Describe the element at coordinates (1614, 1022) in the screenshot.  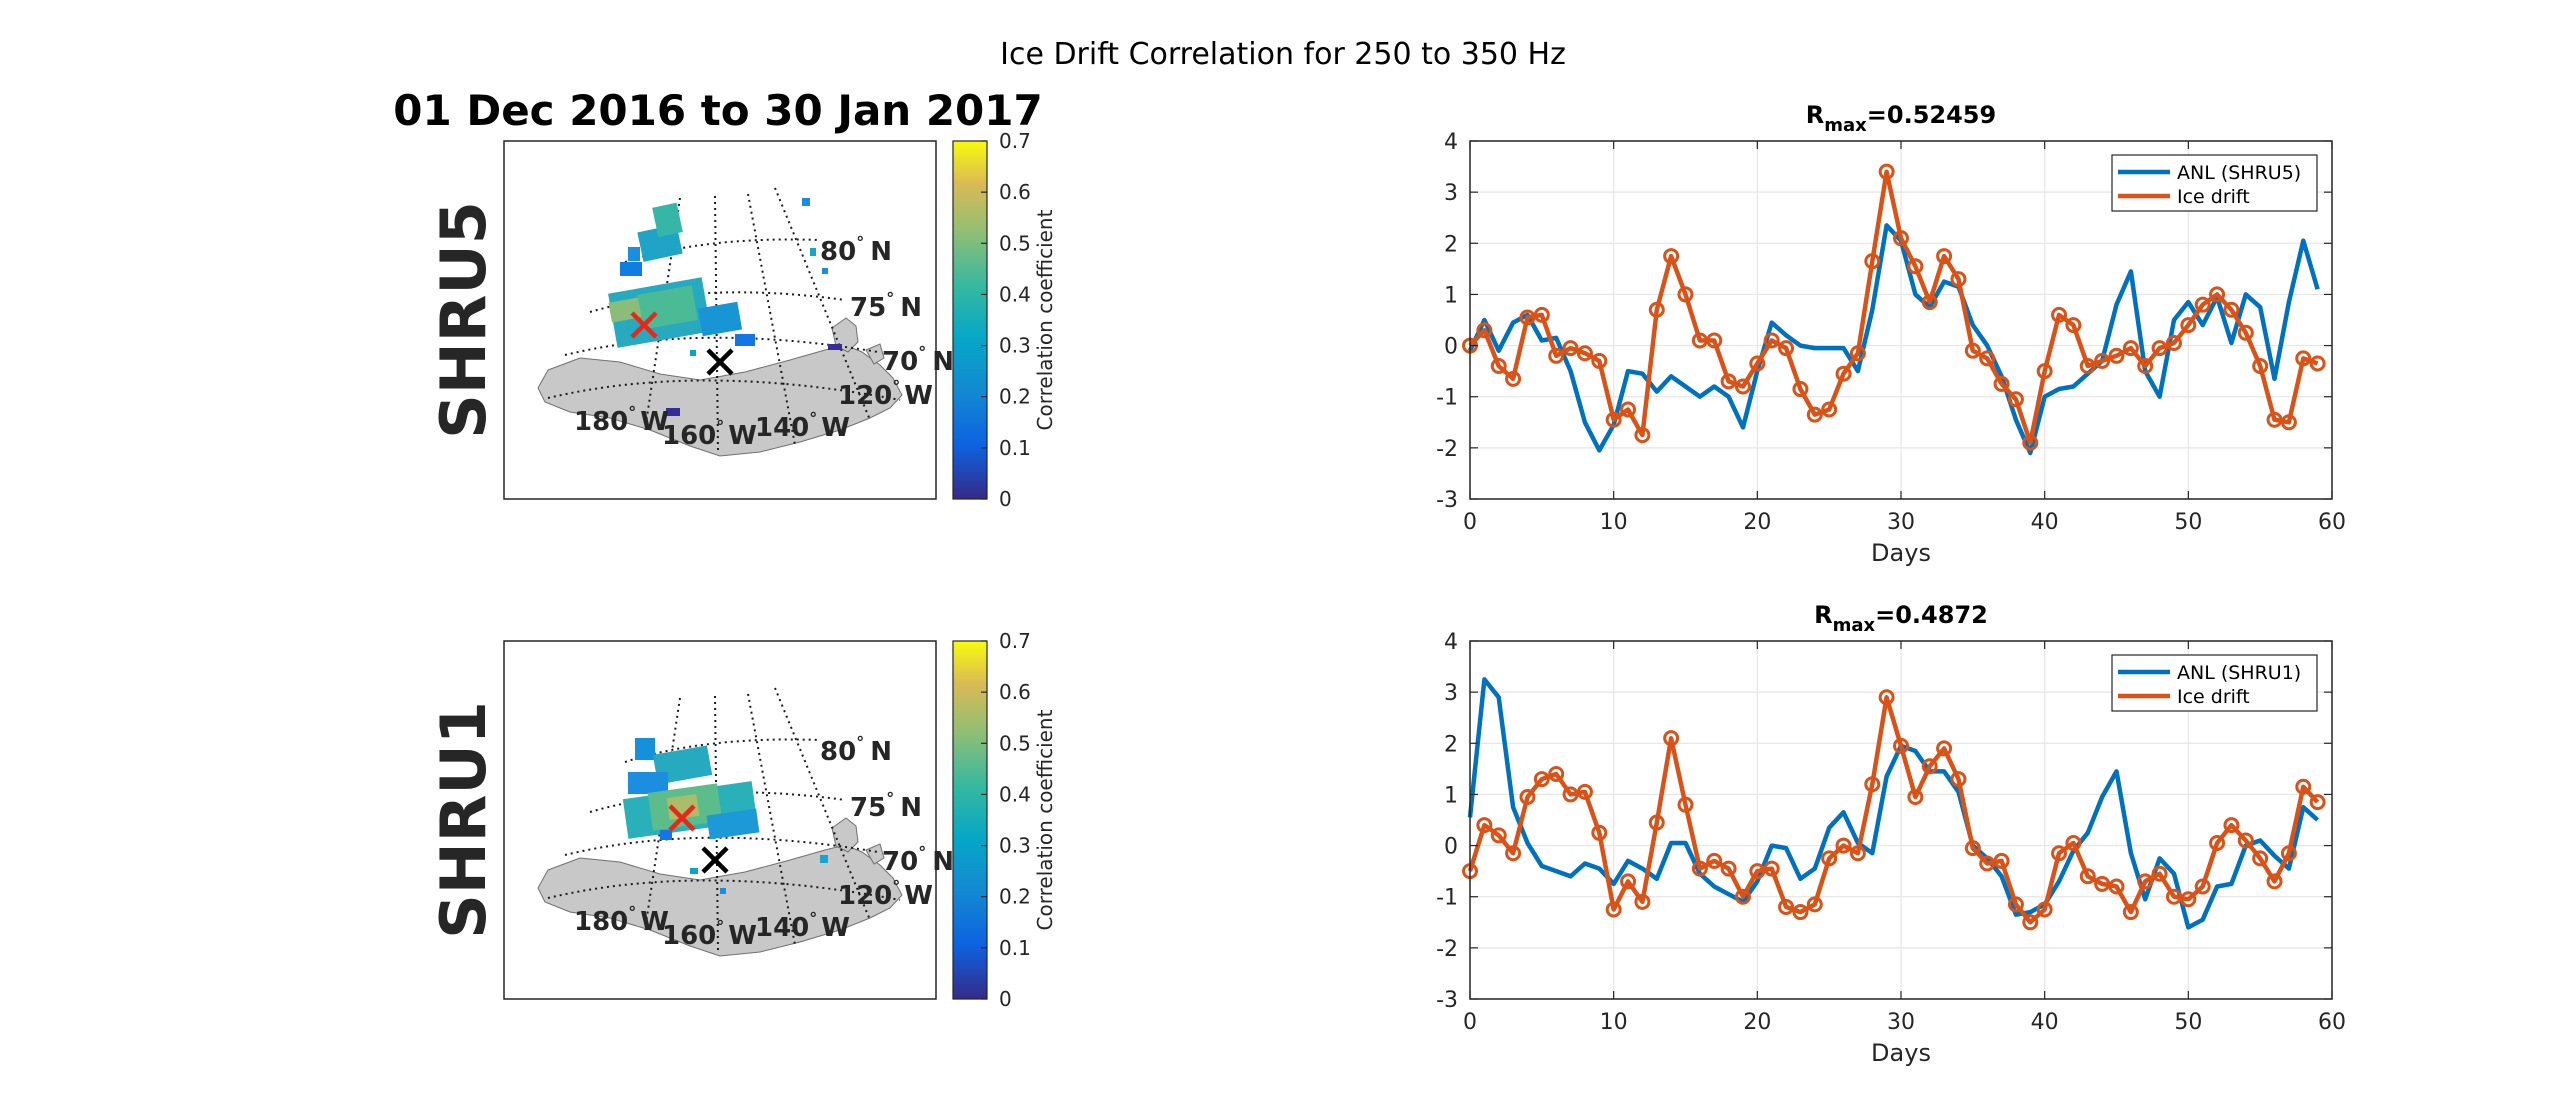
I see `x-tick-label: 10` at that location.